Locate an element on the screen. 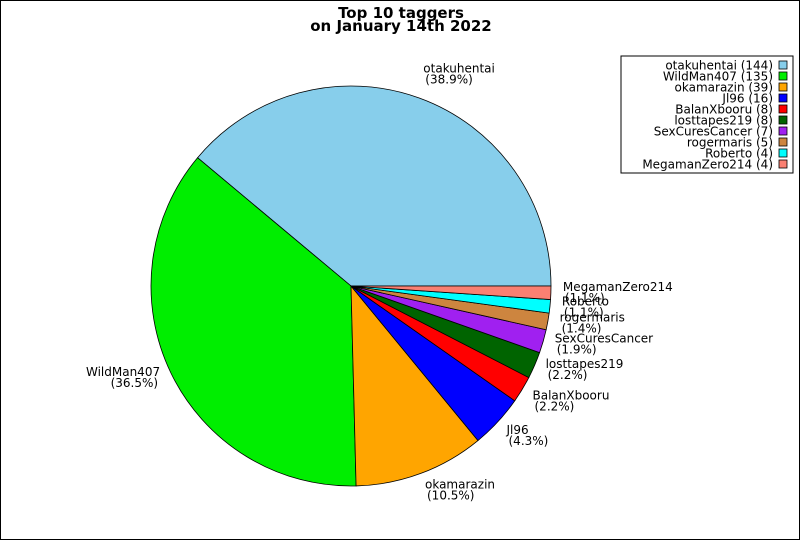 This screenshot has height=541, width=800. slice-label-megamanzero214: MegamanZero214 is located at coordinates (618, 287).